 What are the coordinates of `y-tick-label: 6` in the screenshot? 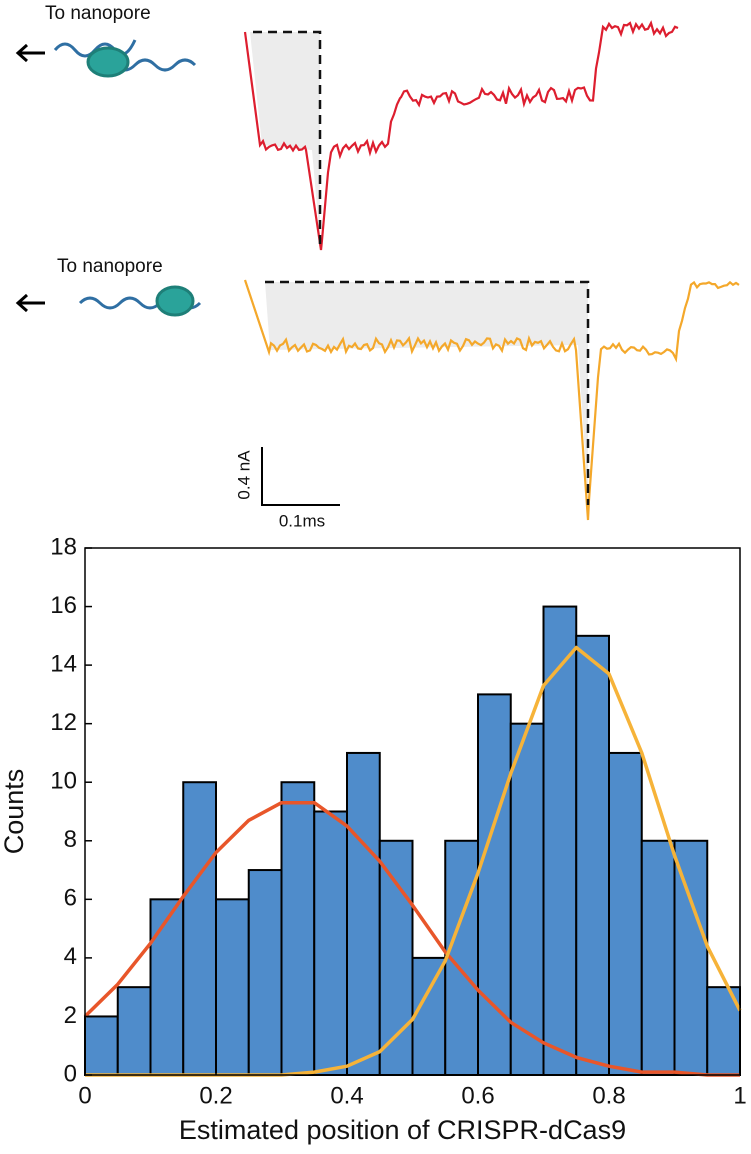 It's located at (70, 898).